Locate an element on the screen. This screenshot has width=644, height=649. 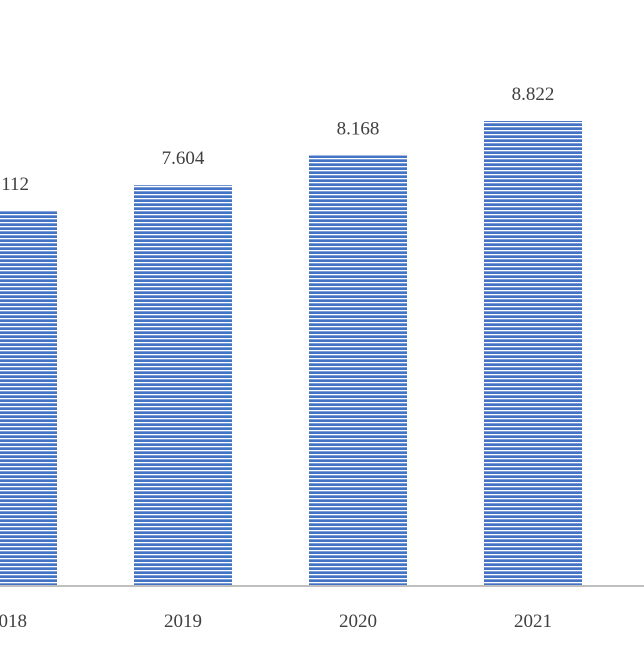
data-label-2019: 7.604 is located at coordinates (183, 158).